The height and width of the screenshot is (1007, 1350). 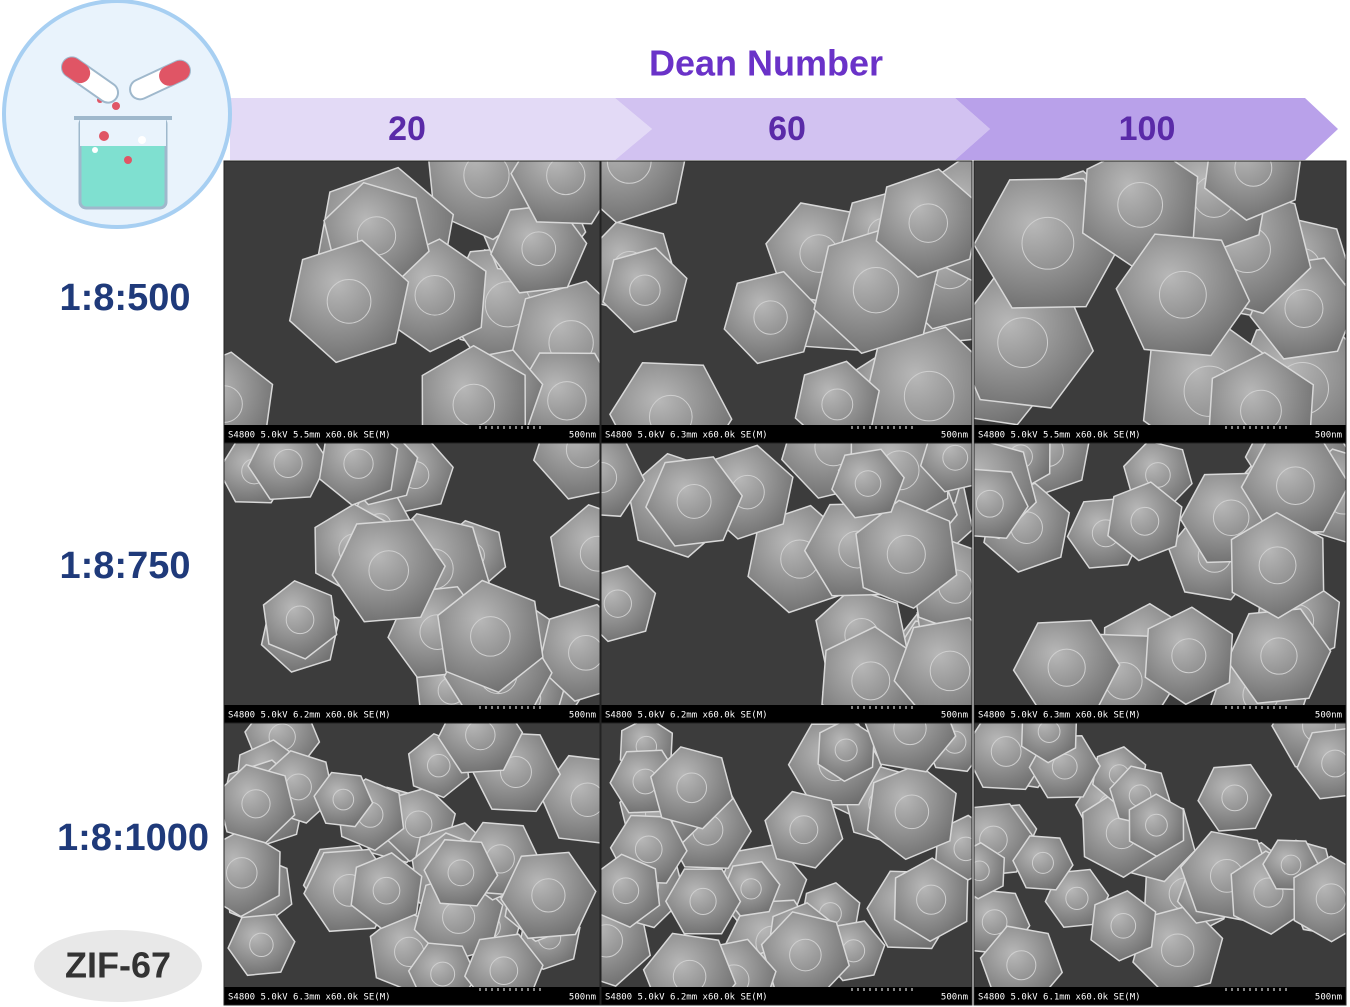 I want to click on axis-title: Dean Number, so click(x=766, y=63).